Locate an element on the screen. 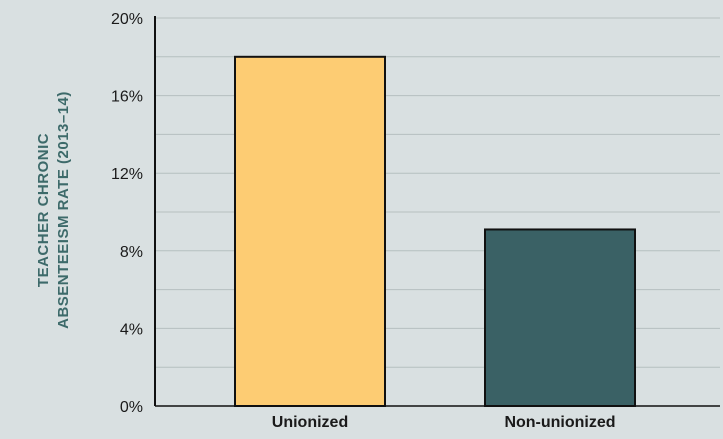 The height and width of the screenshot is (439, 723). x-category-label: Unionized is located at coordinates (310, 422).